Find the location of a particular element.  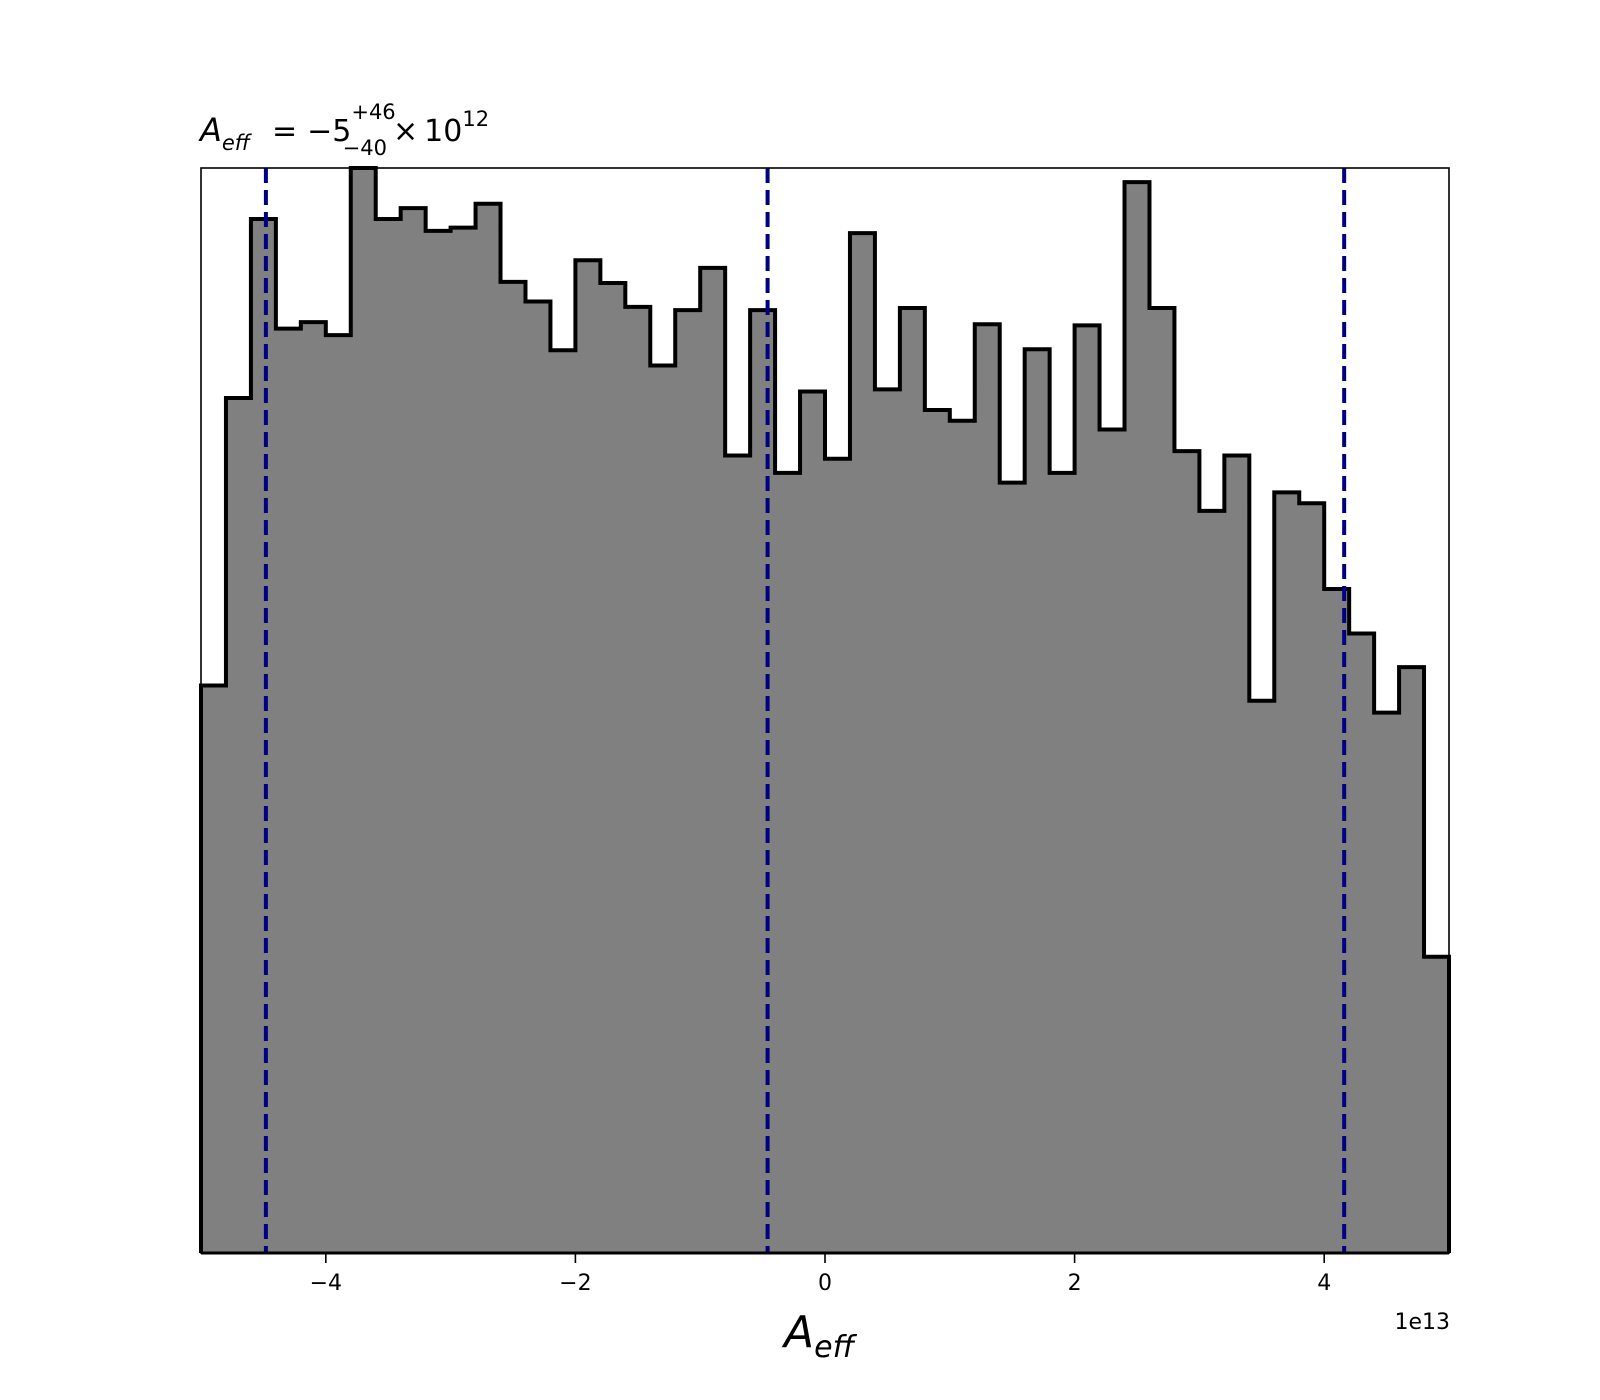

title-symbol-subscript: eff is located at coordinates (237, 143).